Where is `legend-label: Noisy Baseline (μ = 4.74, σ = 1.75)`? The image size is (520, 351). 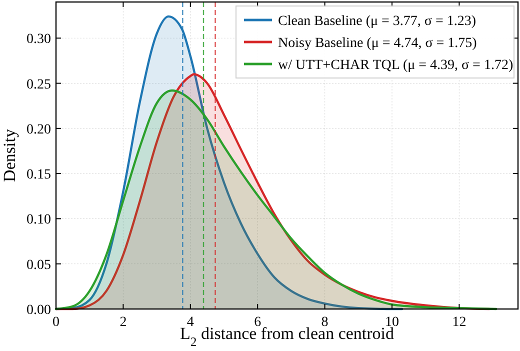 legend-label: Noisy Baseline (μ = 4.74, σ = 1.75) is located at coordinates (378, 43).